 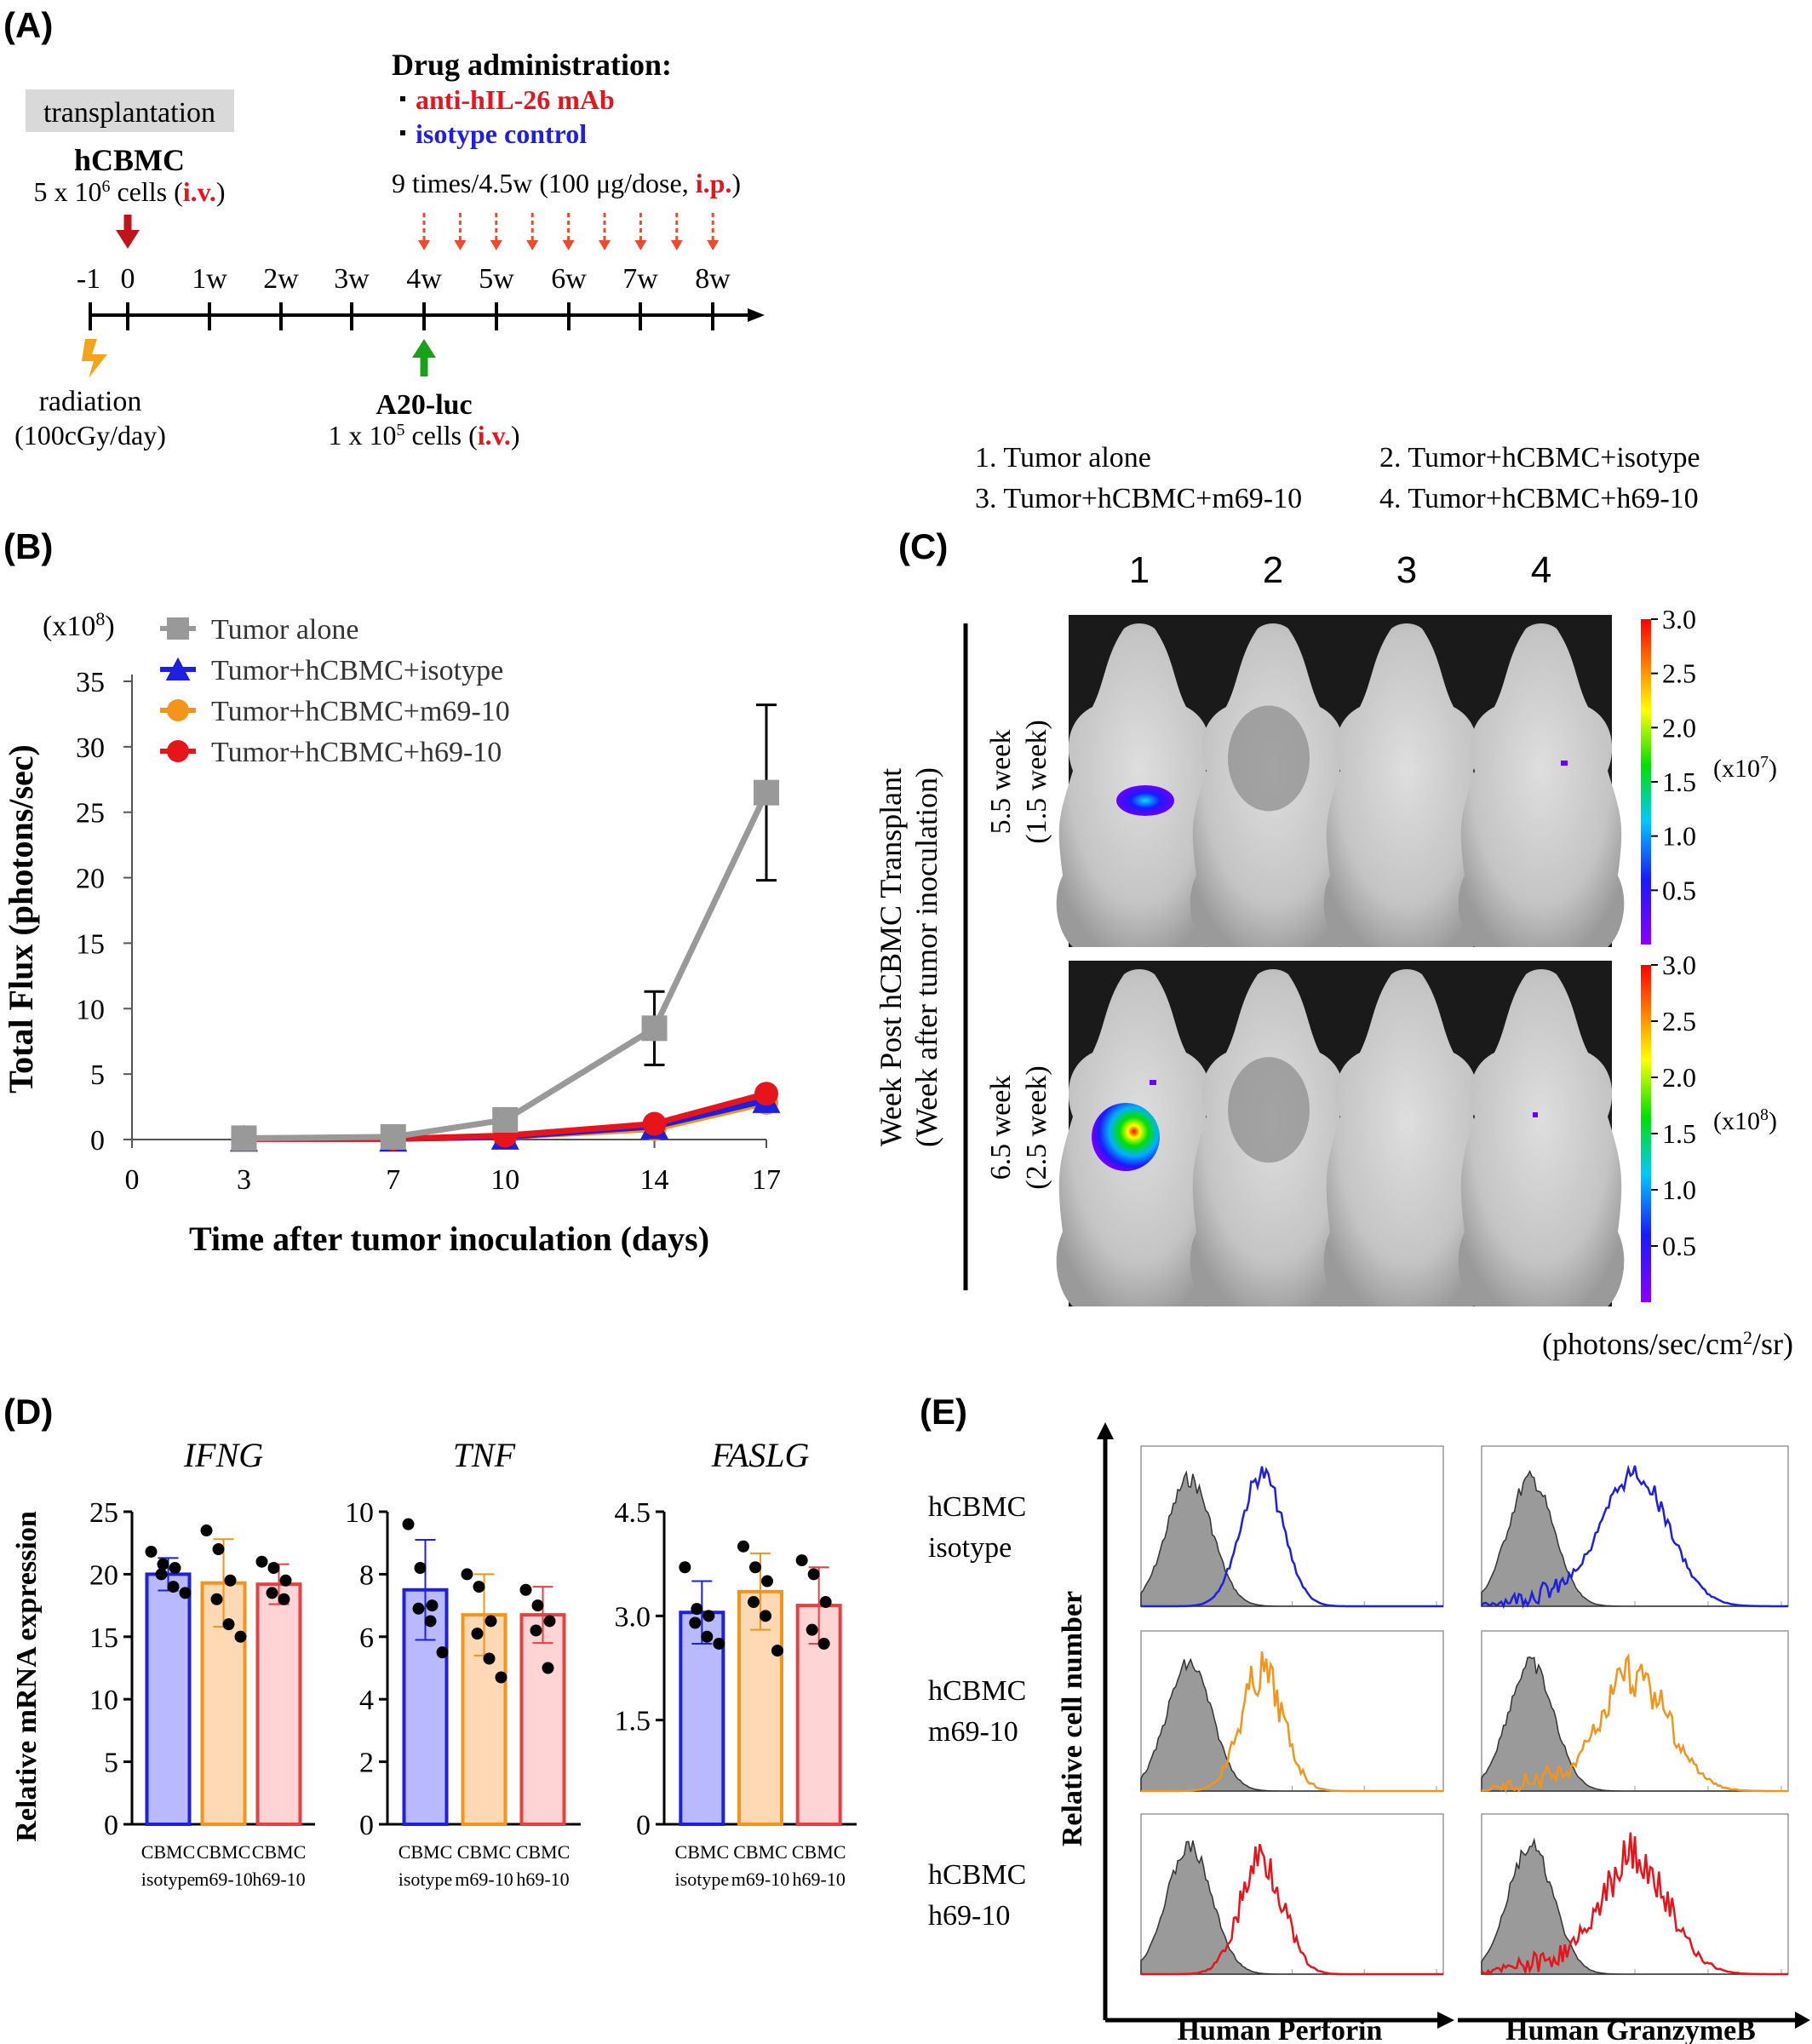 What do you see at coordinates (424, 405) in the screenshot?
I see `a20-label: A20-luc` at bounding box center [424, 405].